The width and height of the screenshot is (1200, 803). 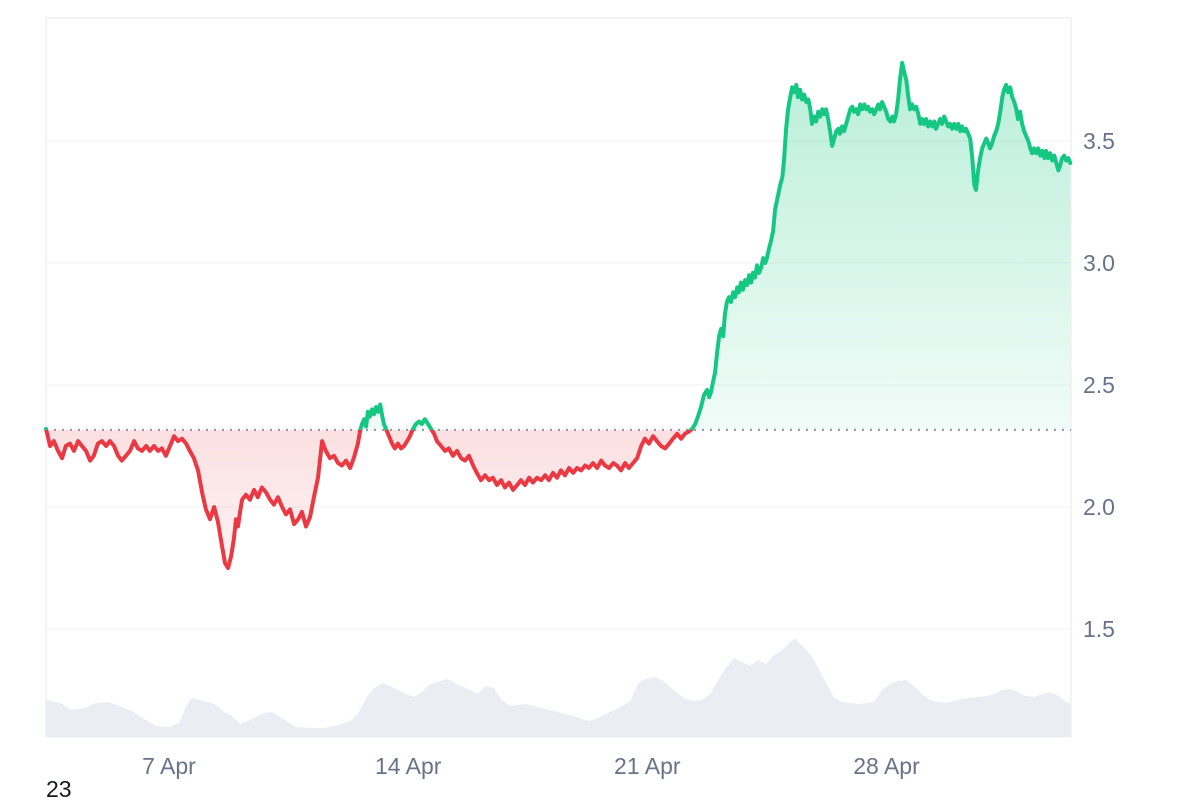 What do you see at coordinates (369, 499) in the screenshot?
I see `price-line-down` at bounding box center [369, 499].